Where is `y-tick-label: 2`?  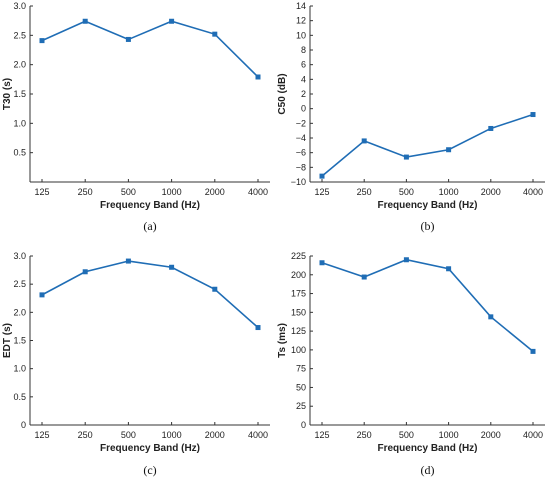 y-tick-label: 2 is located at coordinates (303, 94).